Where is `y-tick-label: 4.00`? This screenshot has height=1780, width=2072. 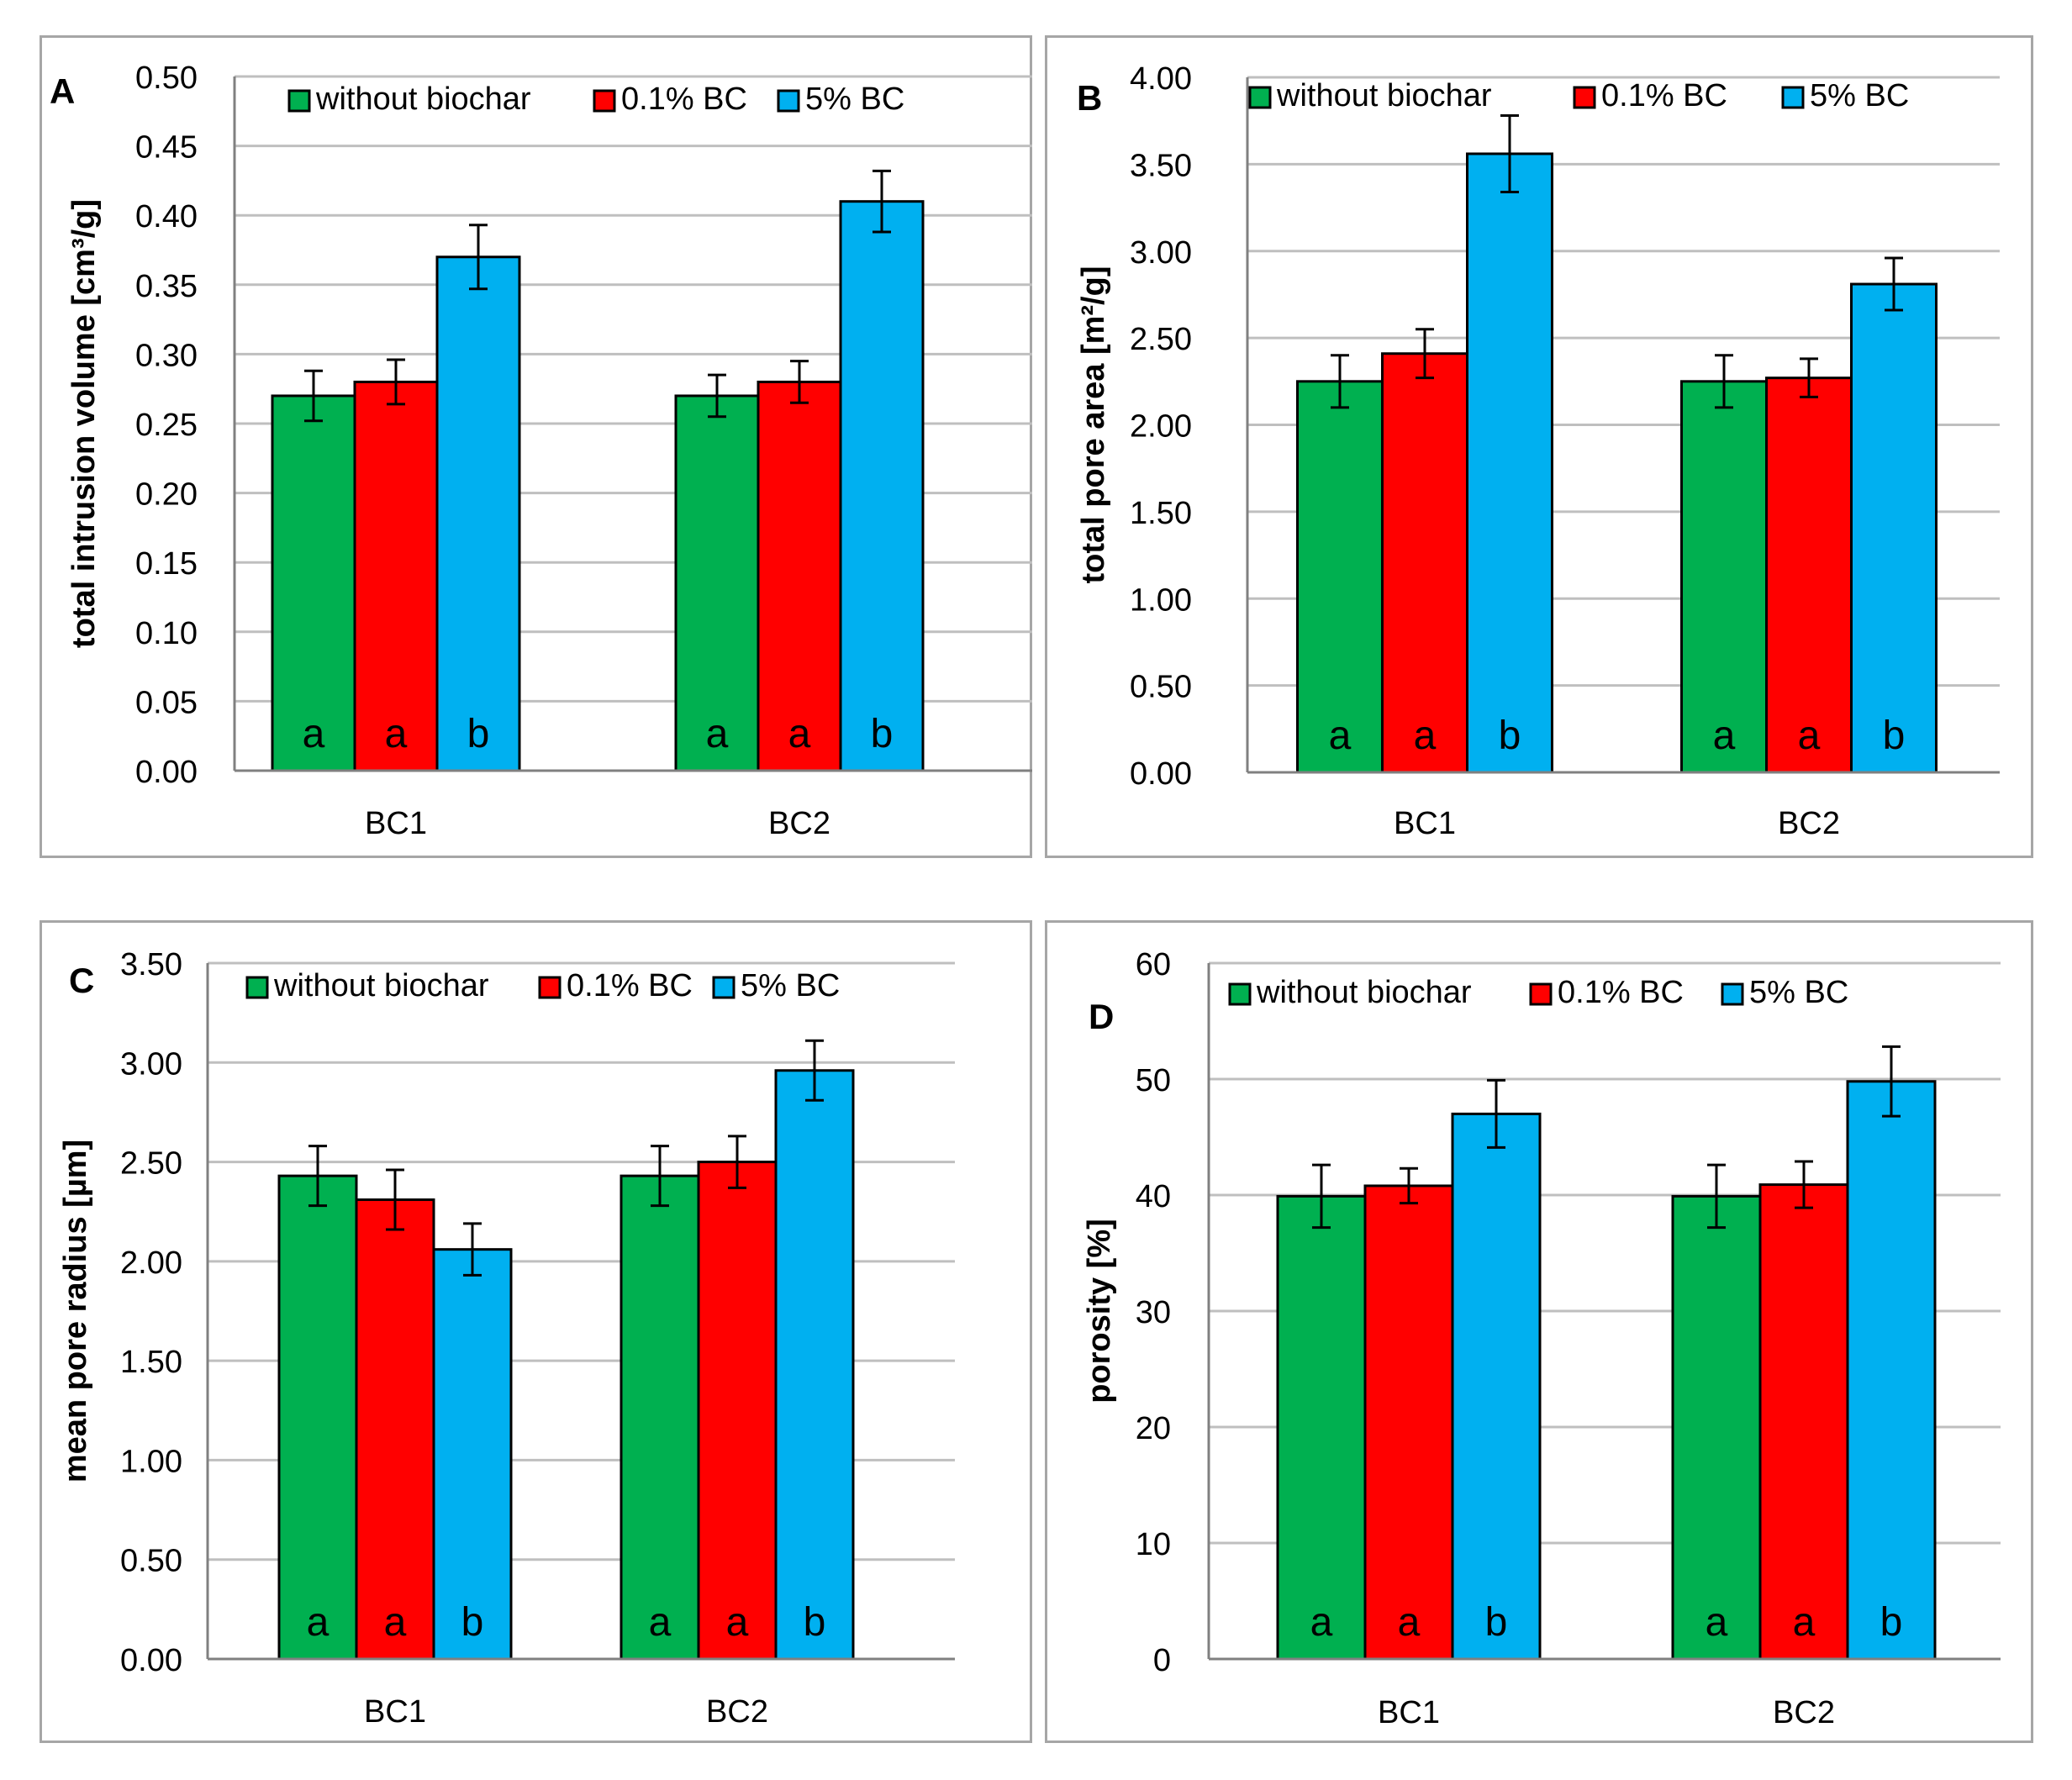 y-tick-label: 4.00 is located at coordinates (1161, 79).